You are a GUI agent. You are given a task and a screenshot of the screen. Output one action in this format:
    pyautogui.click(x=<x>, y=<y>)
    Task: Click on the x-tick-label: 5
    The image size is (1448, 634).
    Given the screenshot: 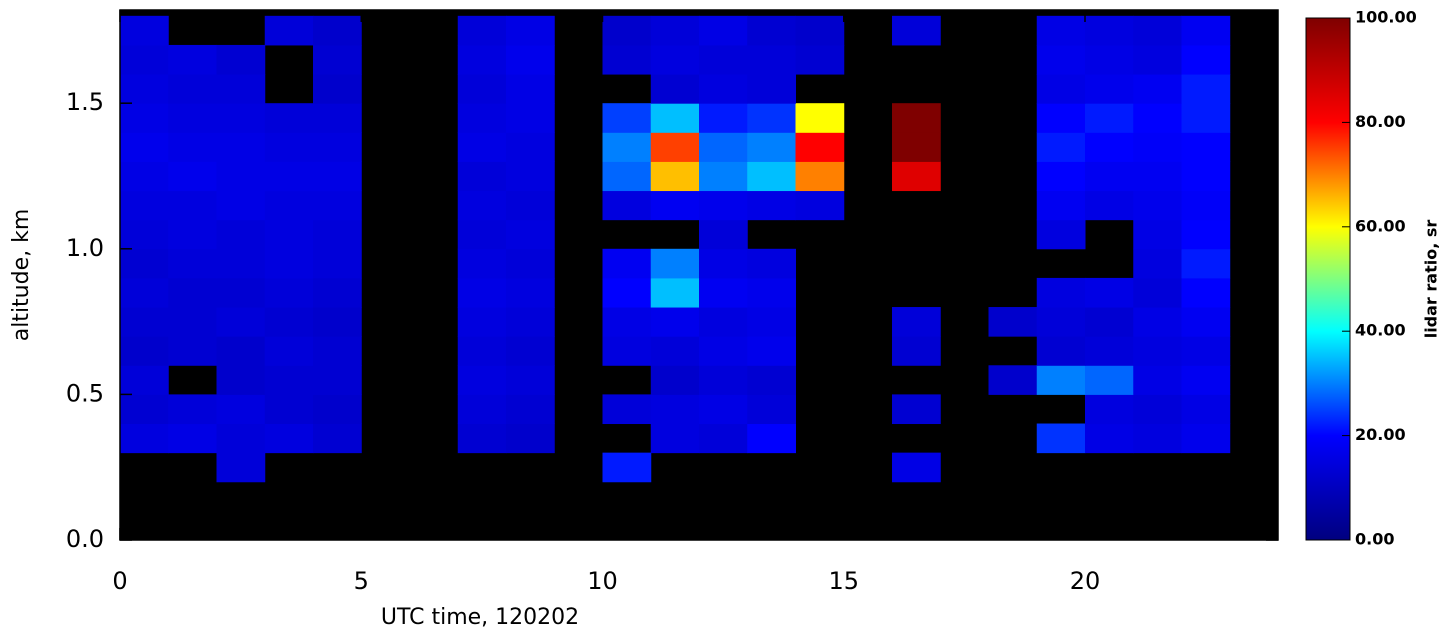 What is the action you would take?
    pyautogui.click(x=361, y=581)
    